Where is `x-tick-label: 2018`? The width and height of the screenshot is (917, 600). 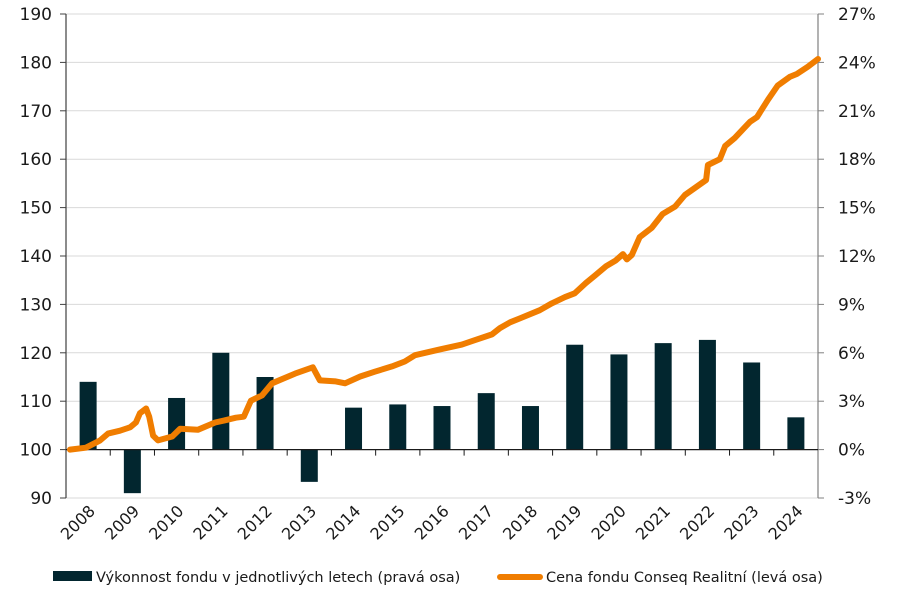 x-tick-label: 2018 is located at coordinates (520, 522).